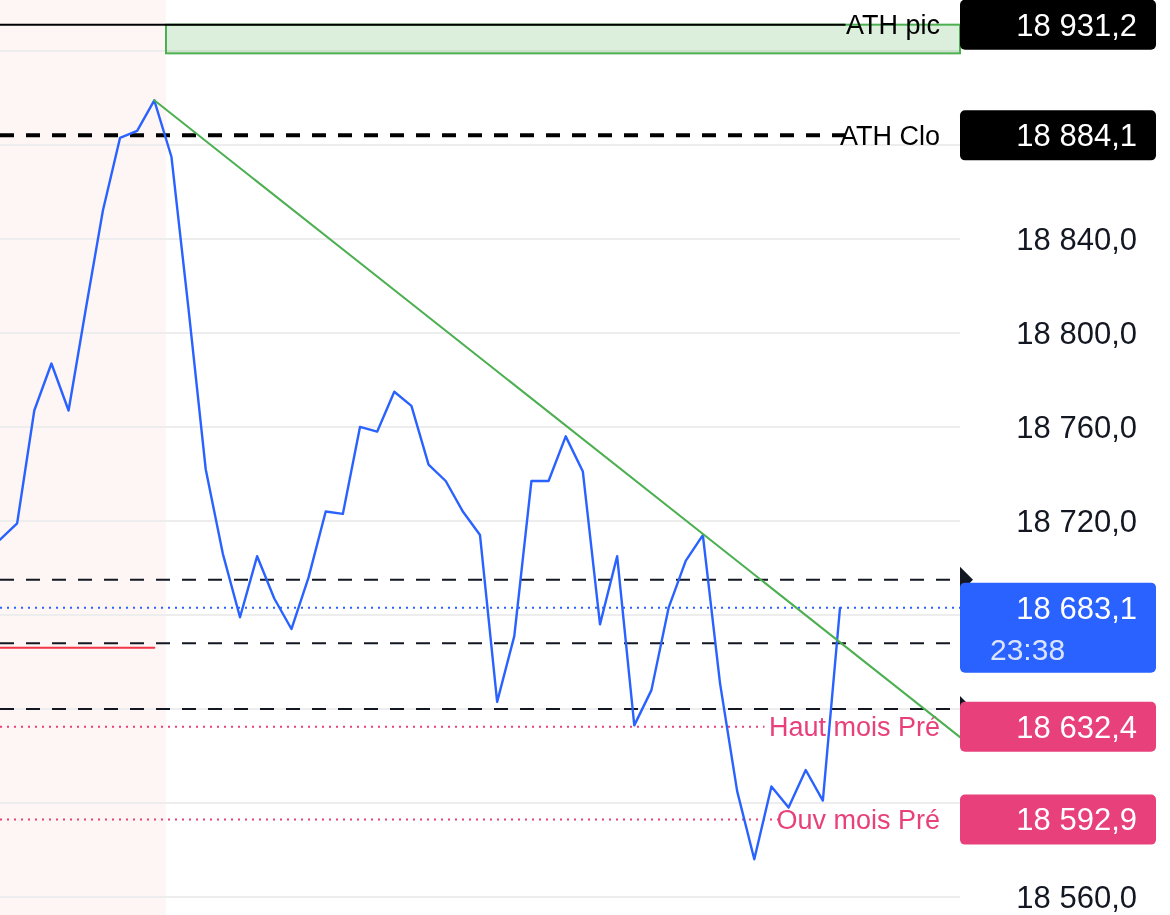  I want to click on y-tick-label: 18 840,0, so click(1076, 239).